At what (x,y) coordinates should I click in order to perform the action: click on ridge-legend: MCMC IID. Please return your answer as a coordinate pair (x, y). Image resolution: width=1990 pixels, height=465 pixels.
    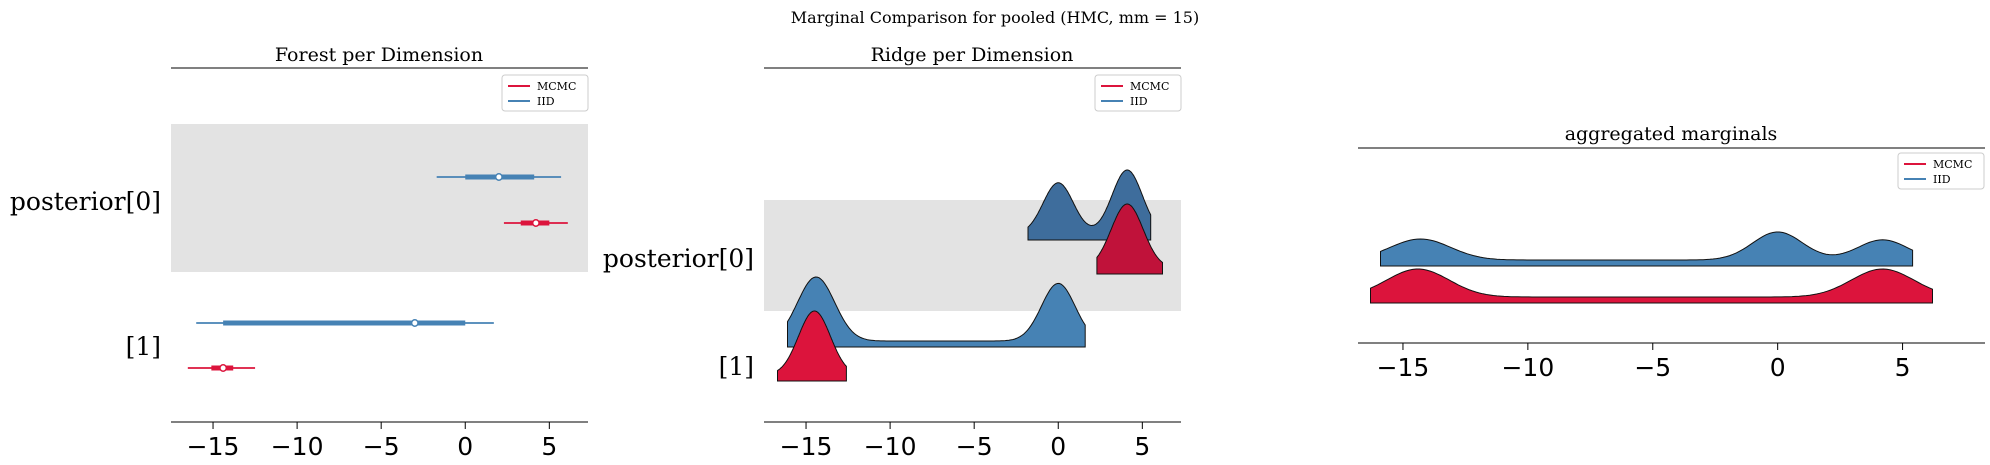
    Looking at the image, I should click on (1138, 93).